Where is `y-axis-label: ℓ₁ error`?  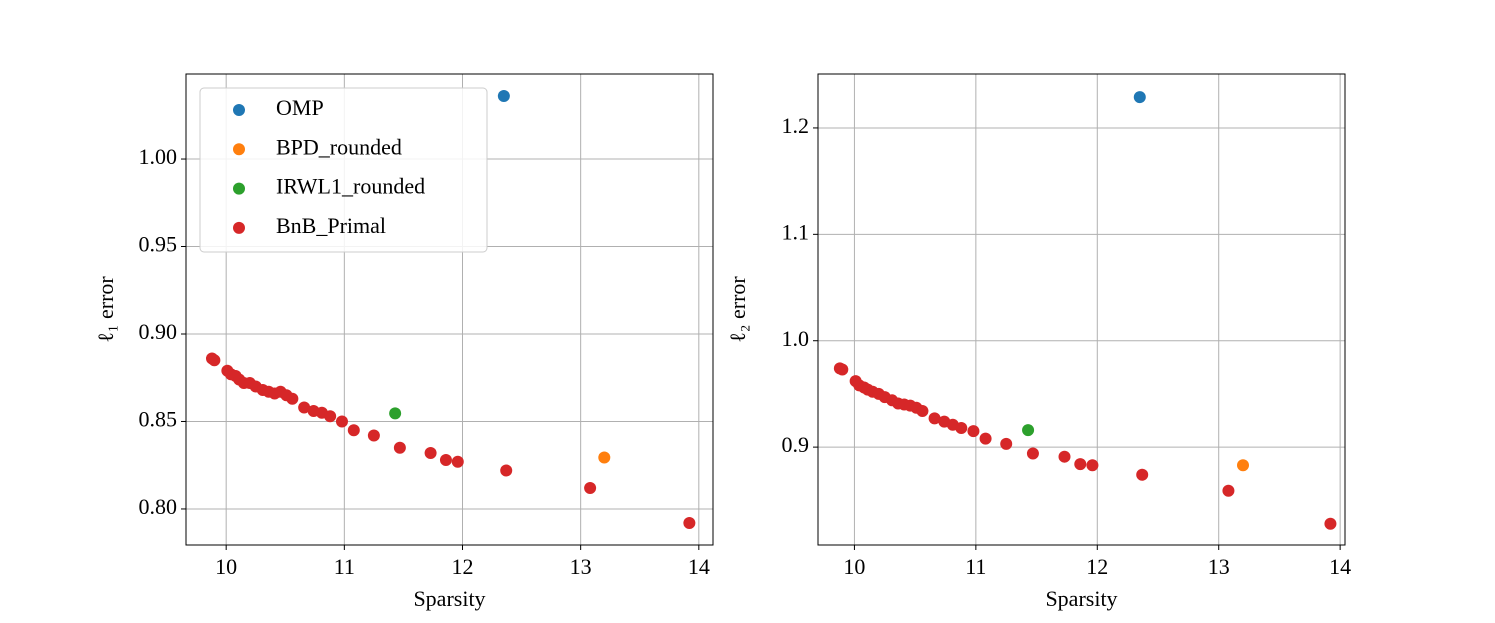
y-axis-label: ℓ₁ error is located at coordinates (105, 309).